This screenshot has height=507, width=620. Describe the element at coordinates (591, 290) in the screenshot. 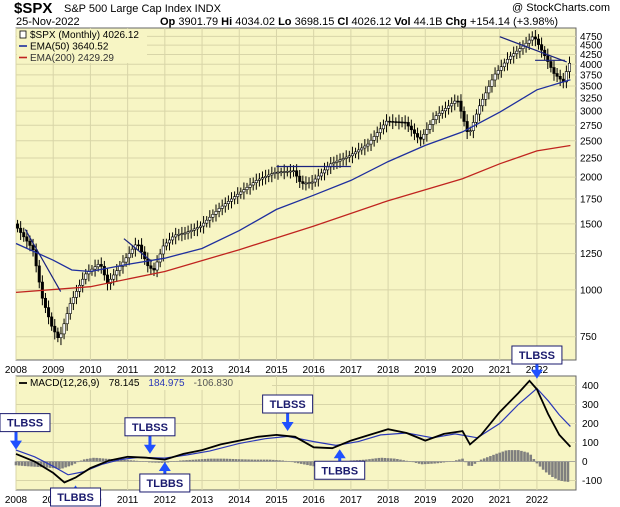

I see `price-y-tick-label: 1000` at that location.